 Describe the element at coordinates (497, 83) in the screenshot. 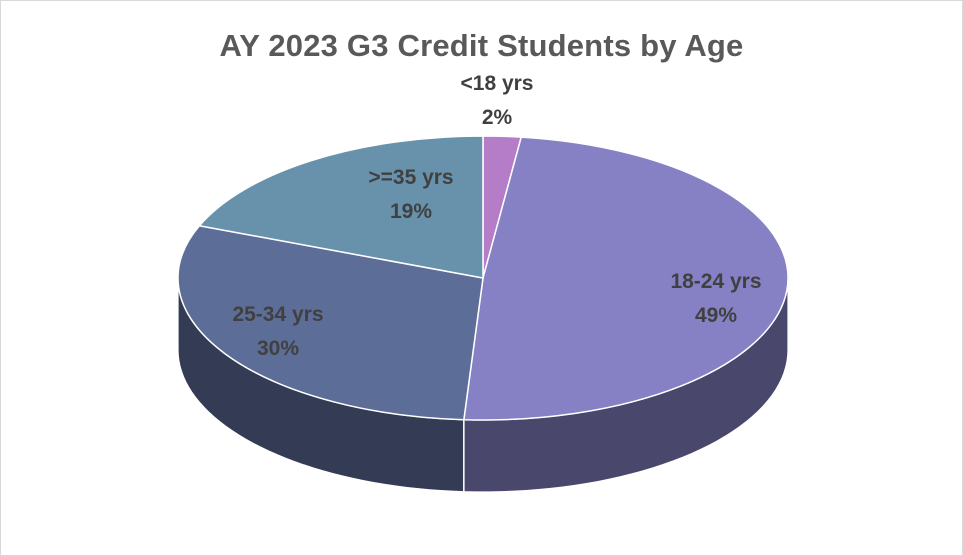

I see `slice-label-0: <18 yrs` at that location.